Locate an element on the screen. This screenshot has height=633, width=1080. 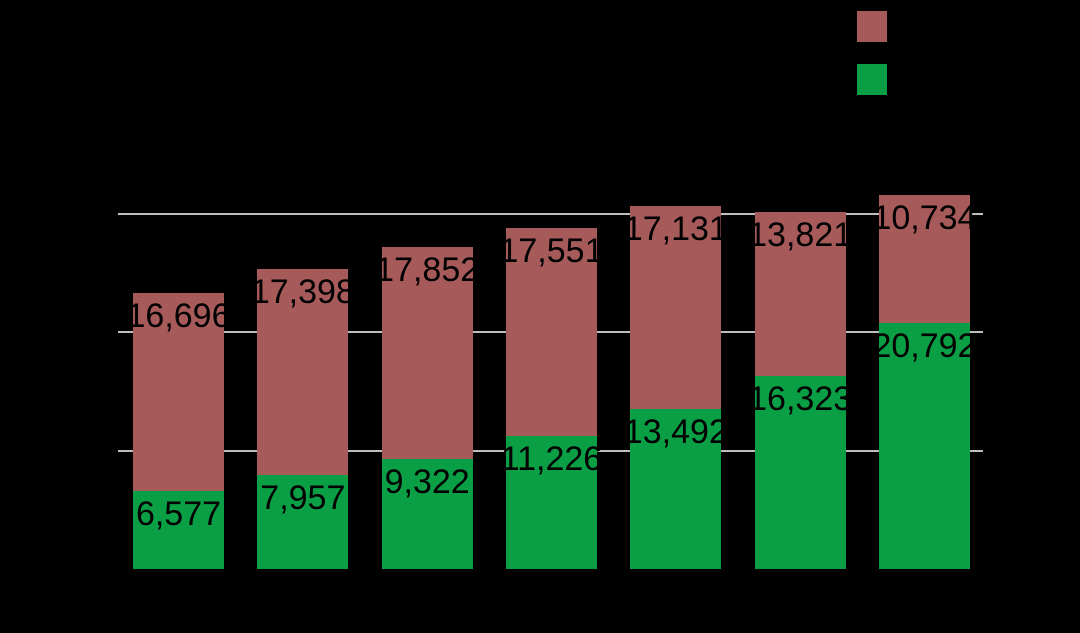
bar-4-red-segment is located at coordinates (551, 332).